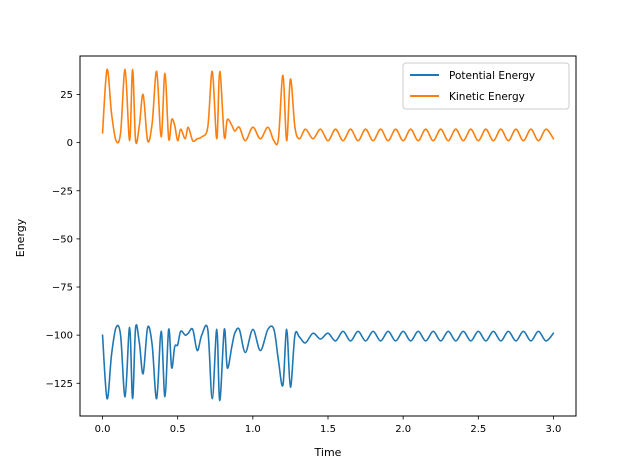  What do you see at coordinates (487, 97) in the screenshot?
I see `legend-label-kinetic-energy: Kinetic Energy` at bounding box center [487, 97].